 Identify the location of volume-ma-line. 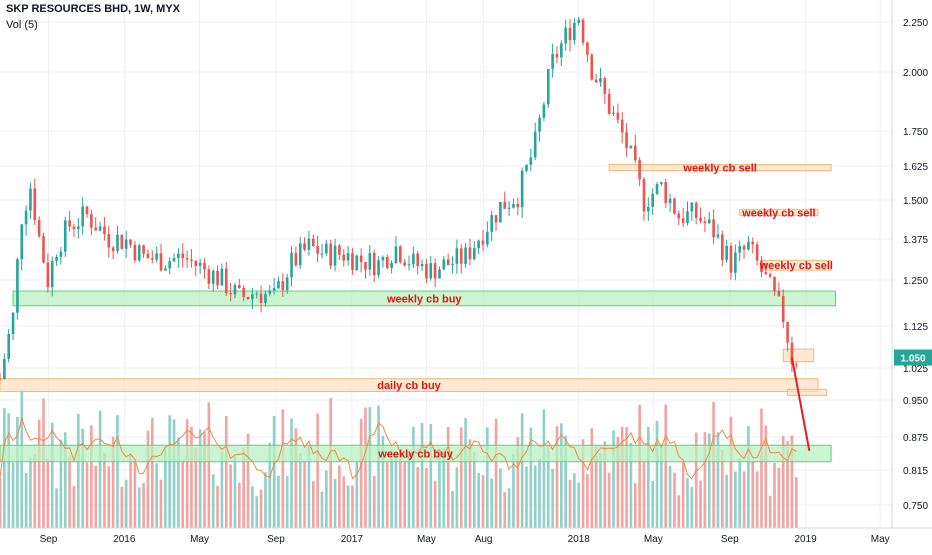
(398, 448).